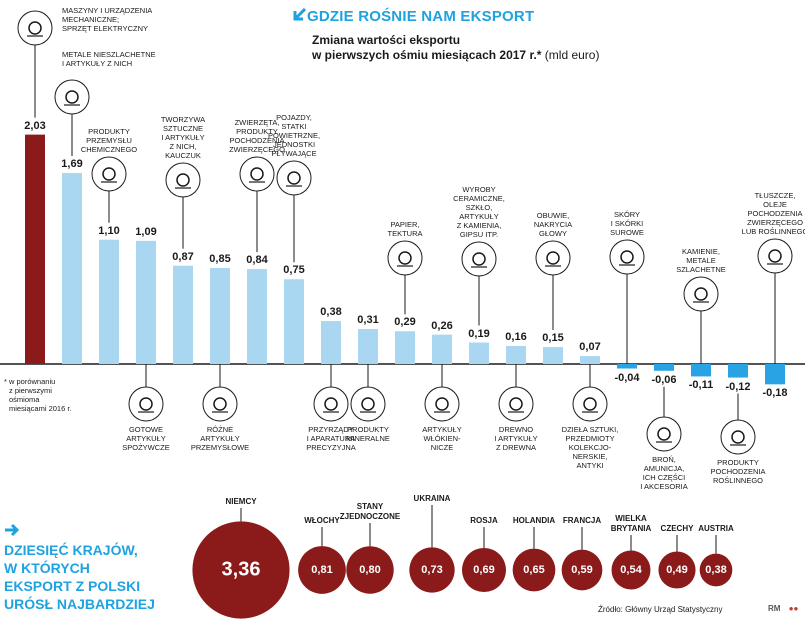  Describe the element at coordinates (793, 608) in the screenshot. I see `logo-icon: ●●` at that location.